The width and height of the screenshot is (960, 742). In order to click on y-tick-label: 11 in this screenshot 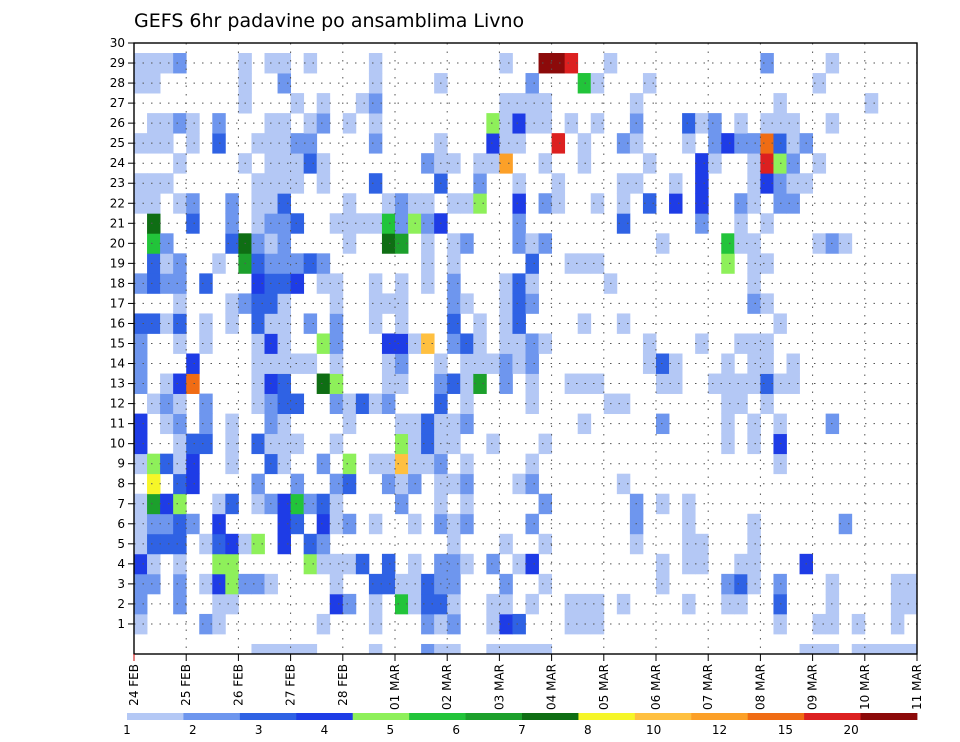, I will do `click(117, 424)`.